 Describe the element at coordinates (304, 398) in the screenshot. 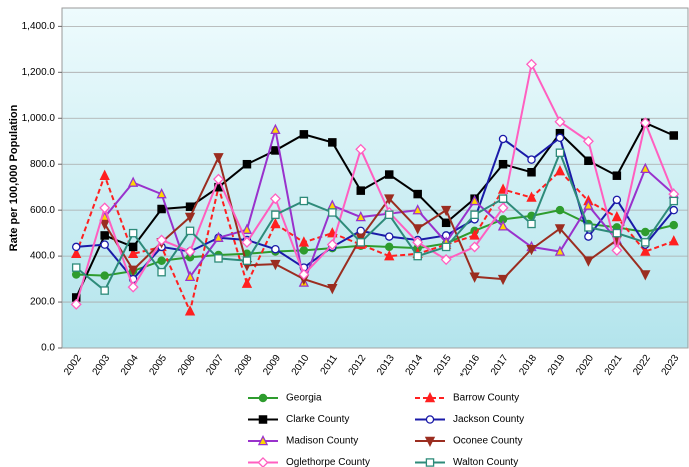

I see `legend-label: Georgia` at that location.